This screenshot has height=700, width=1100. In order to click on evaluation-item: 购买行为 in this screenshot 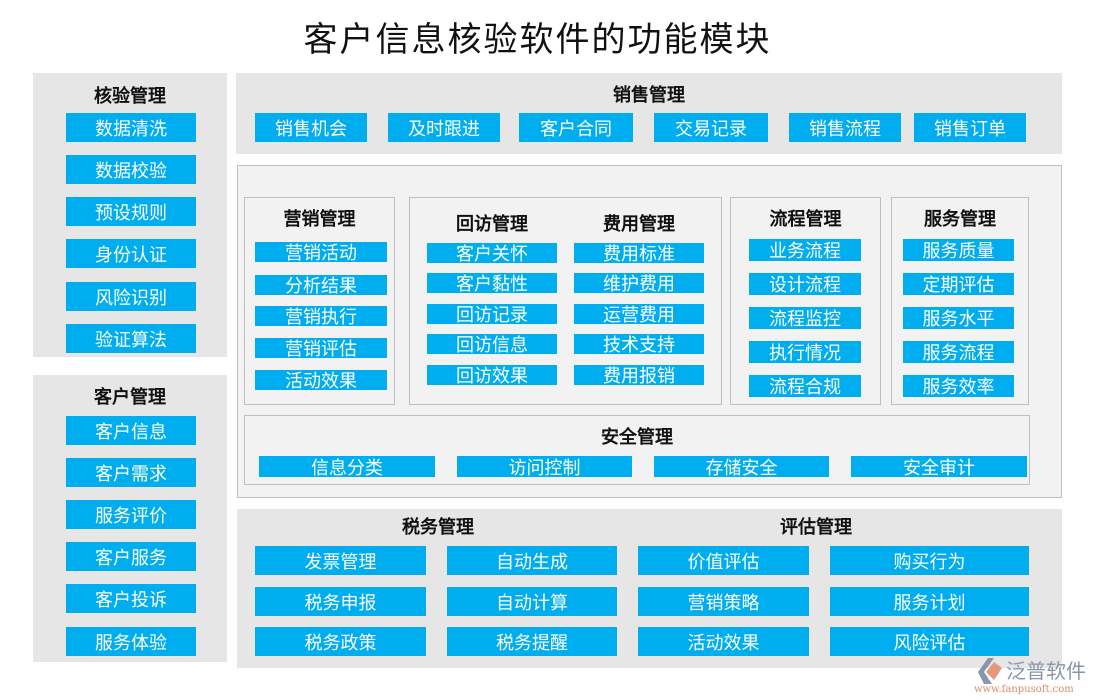, I will do `click(929, 560)`.